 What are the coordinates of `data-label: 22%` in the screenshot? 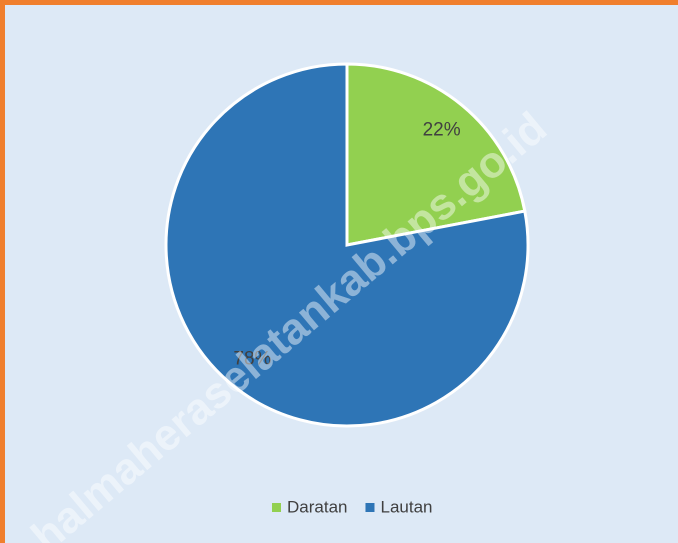 It's located at (442, 130).